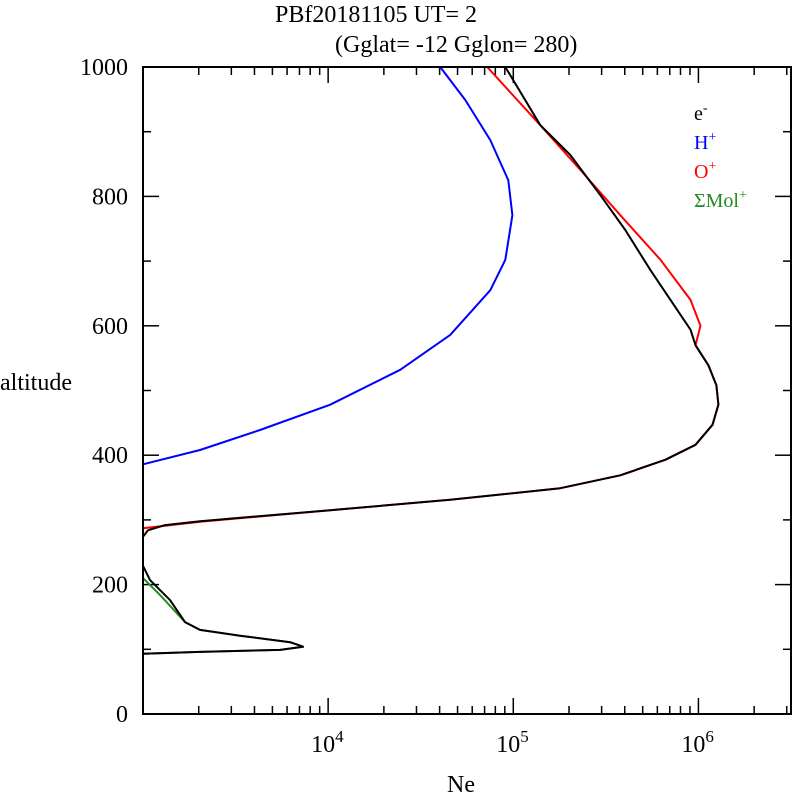  What do you see at coordinates (110, 197) in the screenshot?
I see `y-tick-label: 800` at bounding box center [110, 197].